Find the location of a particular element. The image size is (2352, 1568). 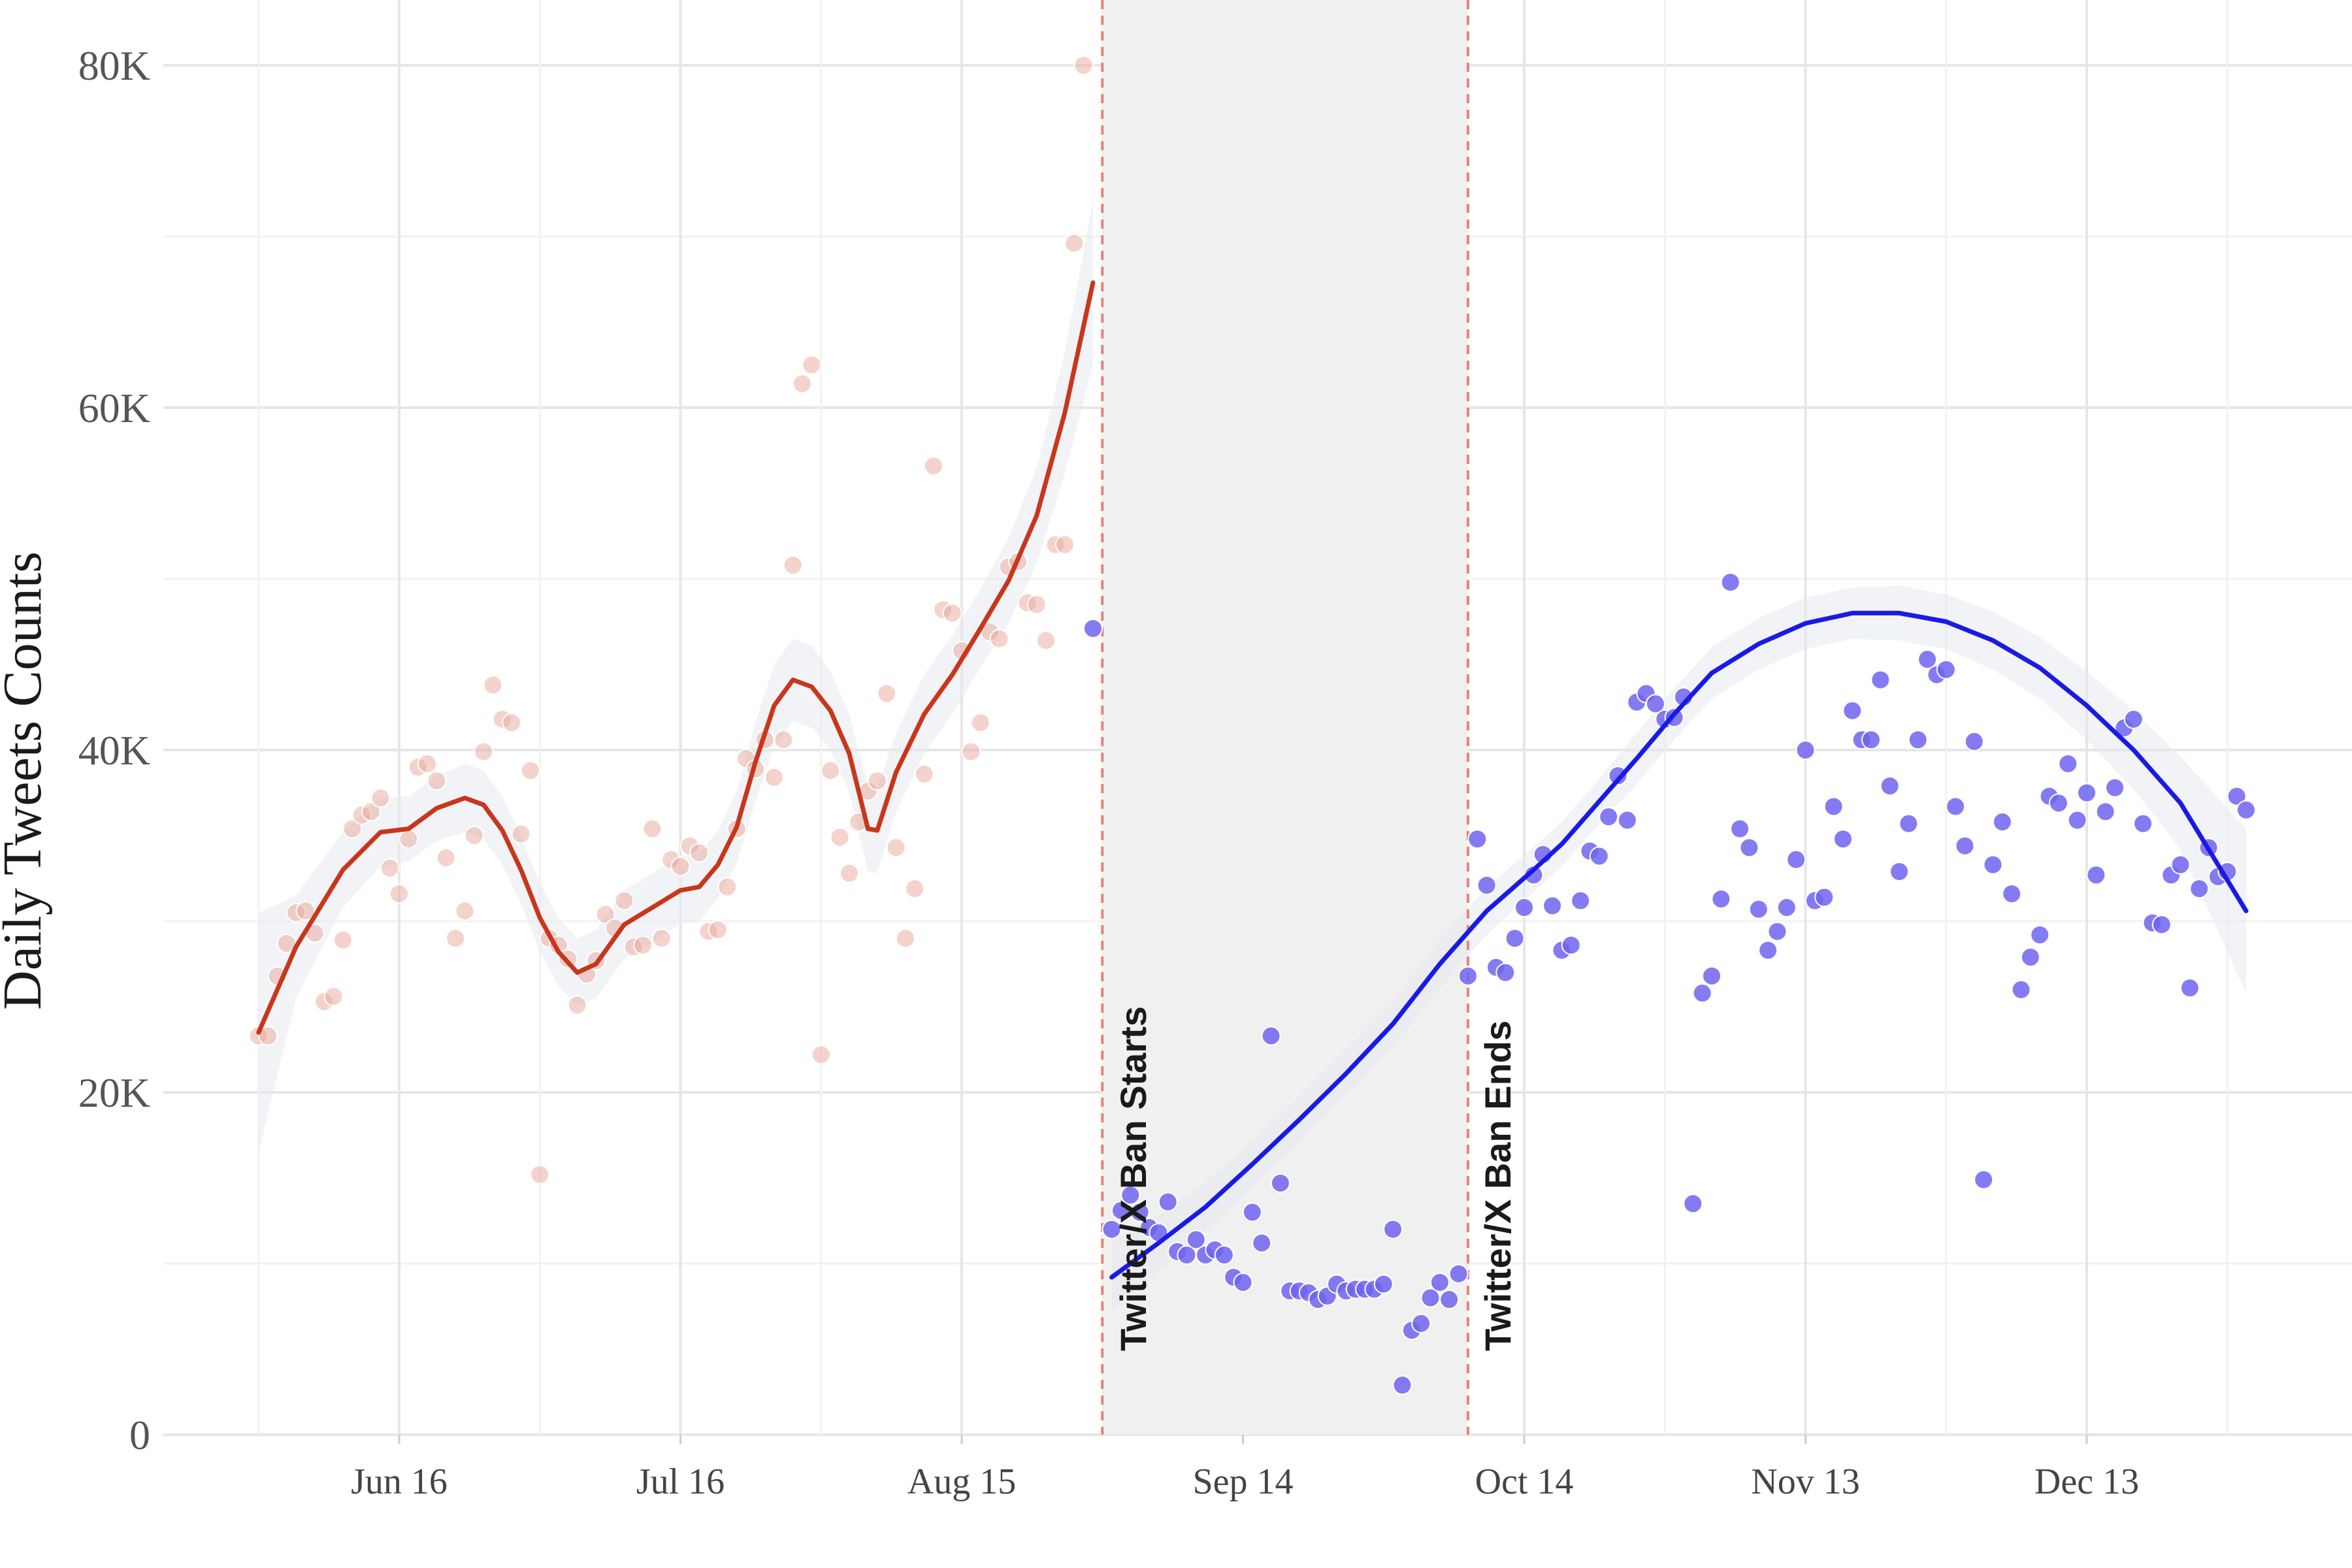

ban-period-lines is located at coordinates (1285, 717).